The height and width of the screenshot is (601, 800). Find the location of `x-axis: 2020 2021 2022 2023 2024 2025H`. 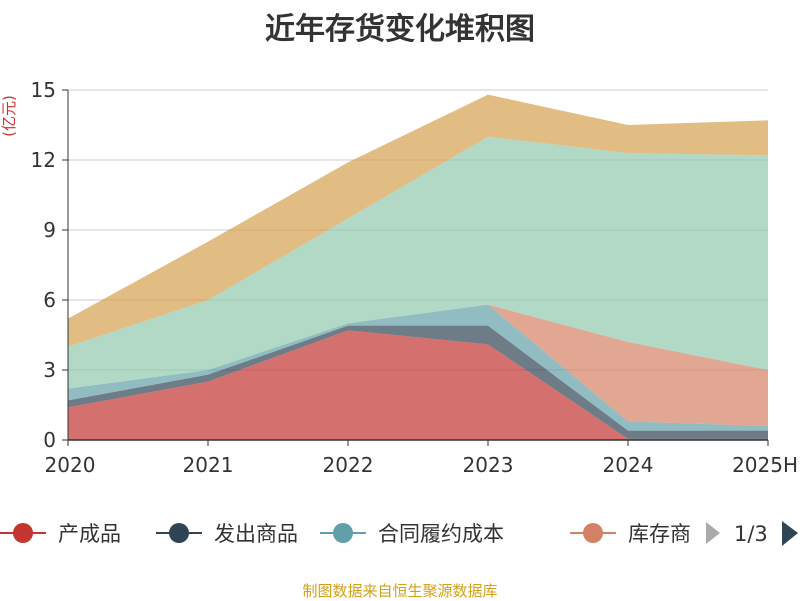

x-axis: 2020 2021 2022 2023 2024 2025H is located at coordinates (421, 458).